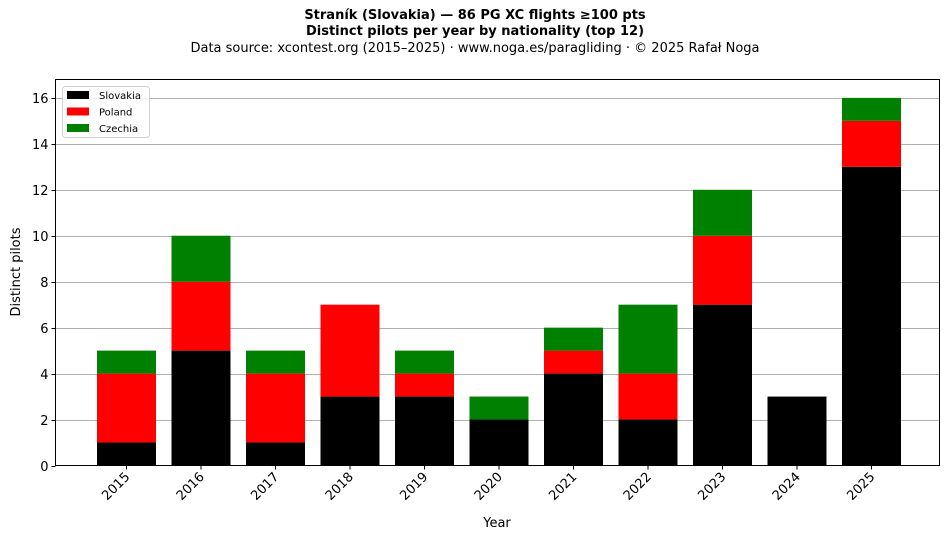  What do you see at coordinates (573, 339) in the screenshot?
I see `bar-czechia-2021` at bounding box center [573, 339].